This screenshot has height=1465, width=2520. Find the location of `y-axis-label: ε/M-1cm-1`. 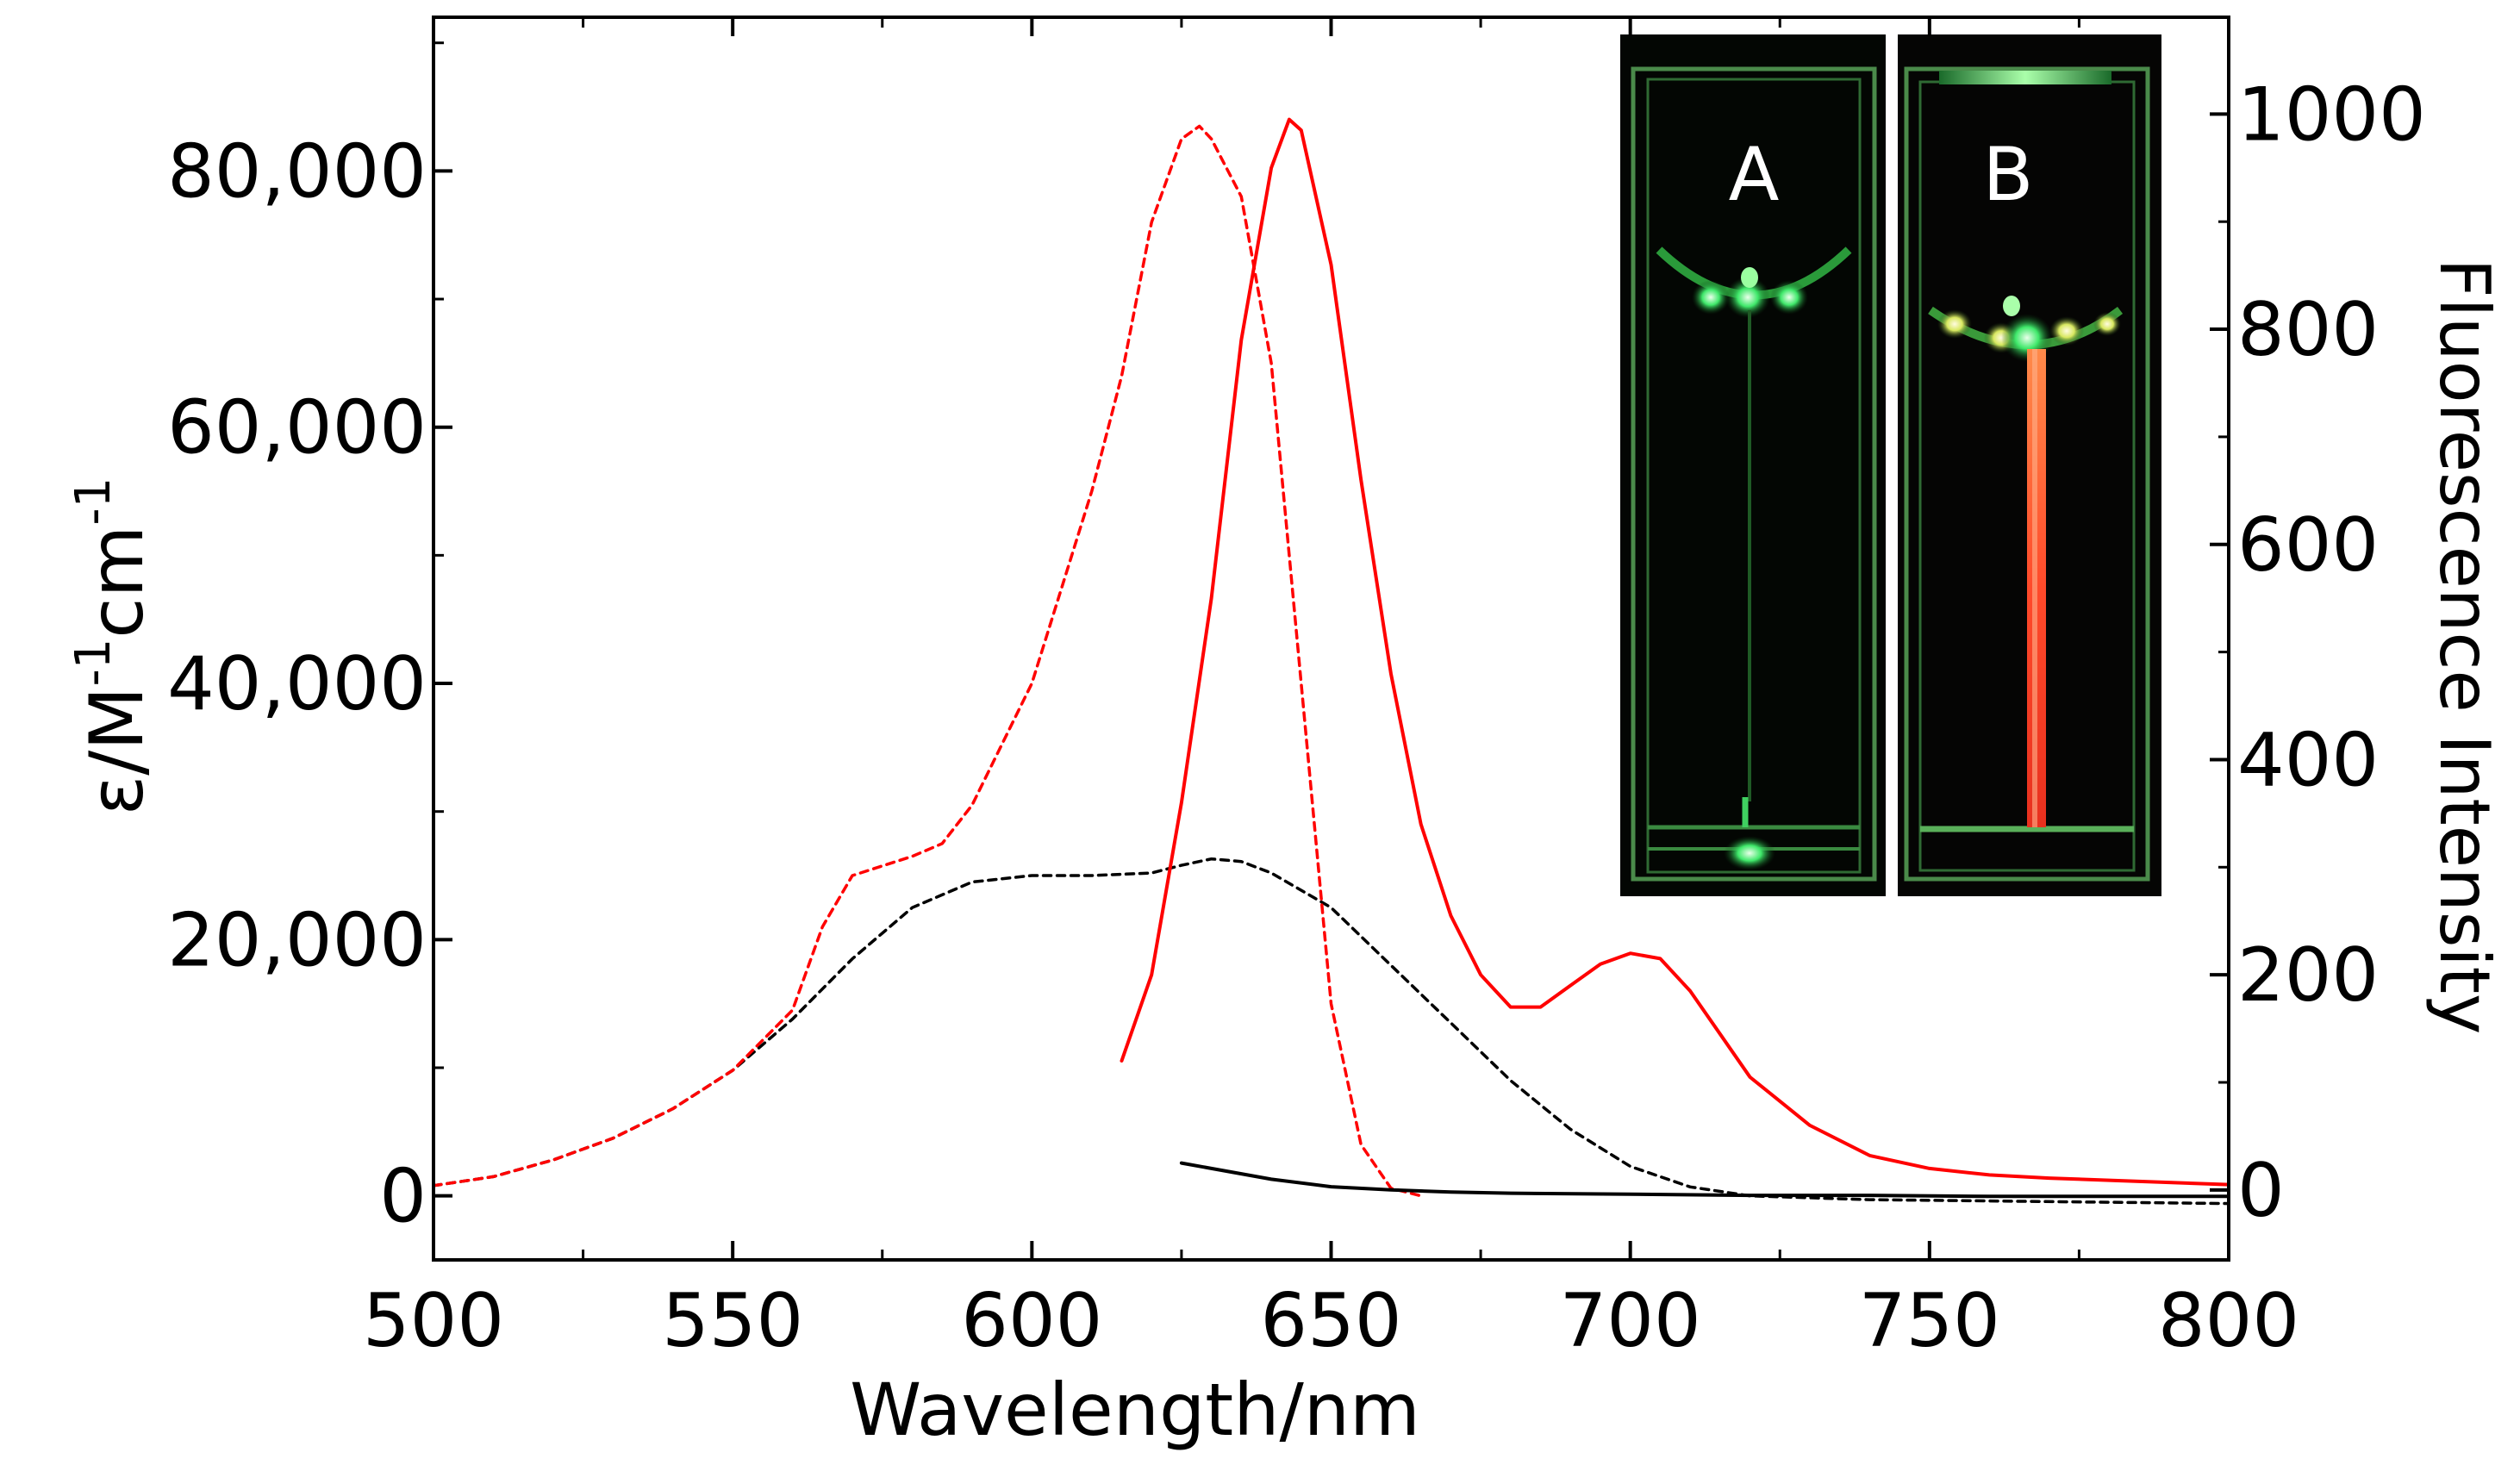

y-axis-label: ε/M-1cm-1 is located at coordinates (113, 646).